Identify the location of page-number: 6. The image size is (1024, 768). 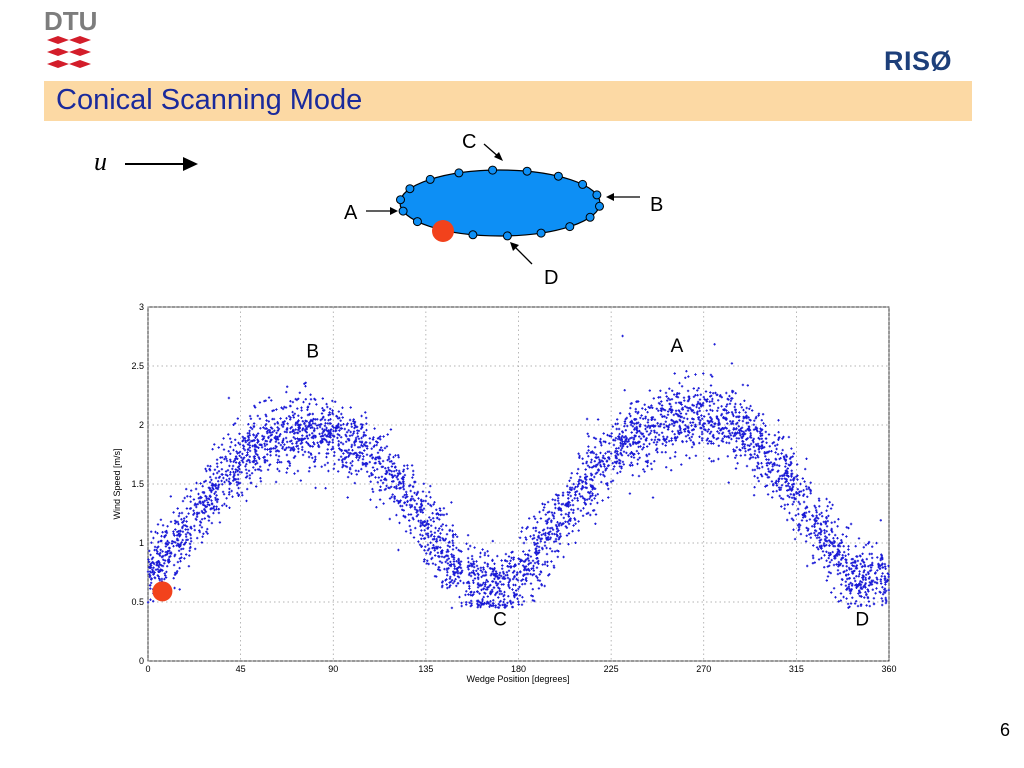
(1005, 730).